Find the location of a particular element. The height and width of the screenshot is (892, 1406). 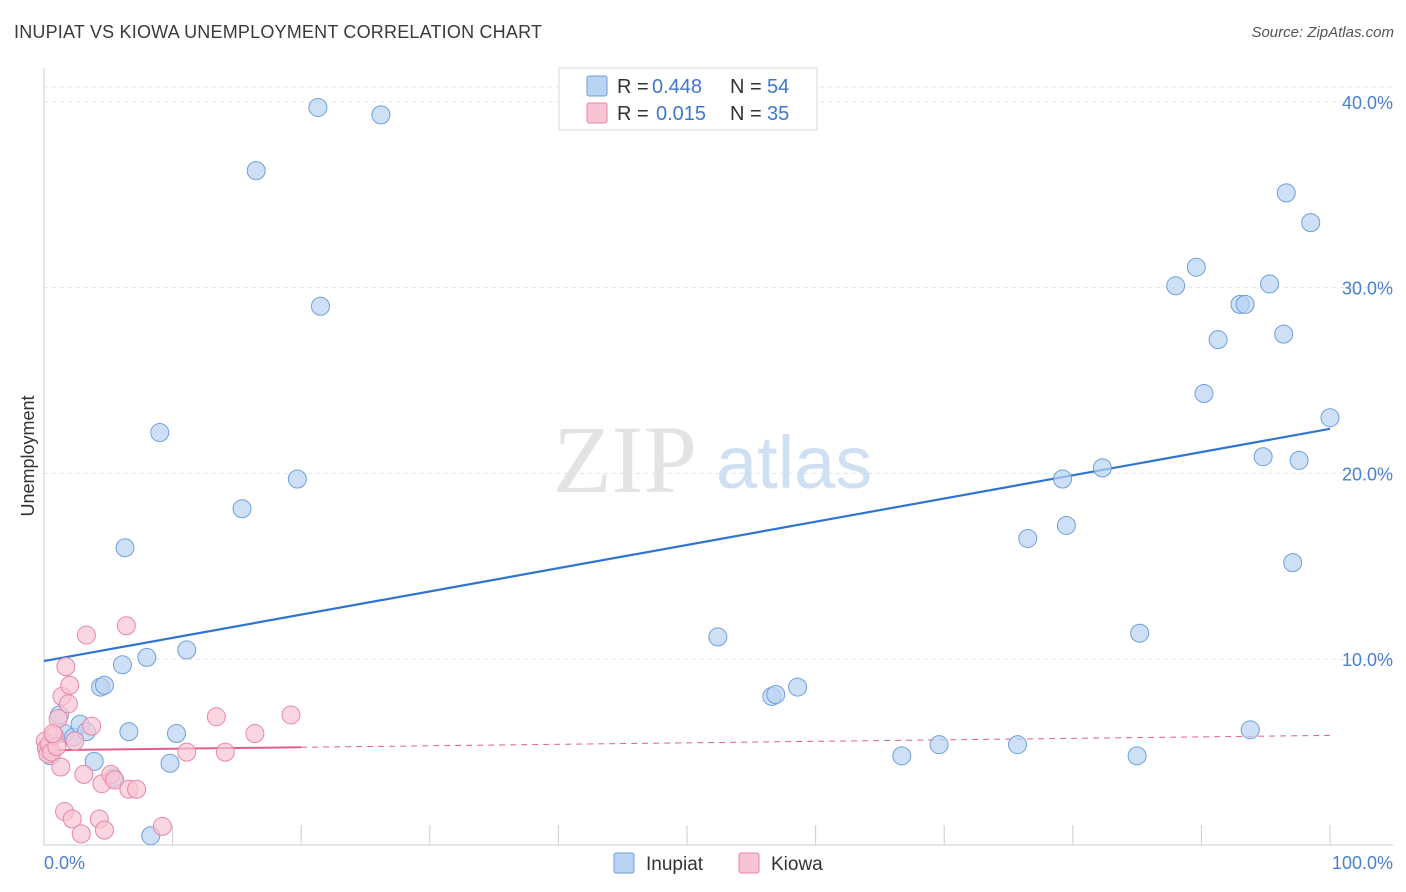

y-tick-labels: 10.0% 20.0% 30.0% 40.0% is located at coordinates (1367, 381).